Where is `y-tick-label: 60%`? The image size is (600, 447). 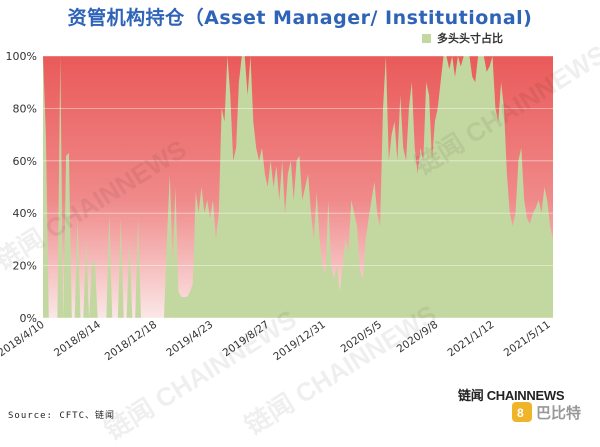
y-tick-label: 60% is located at coordinates (25, 161).